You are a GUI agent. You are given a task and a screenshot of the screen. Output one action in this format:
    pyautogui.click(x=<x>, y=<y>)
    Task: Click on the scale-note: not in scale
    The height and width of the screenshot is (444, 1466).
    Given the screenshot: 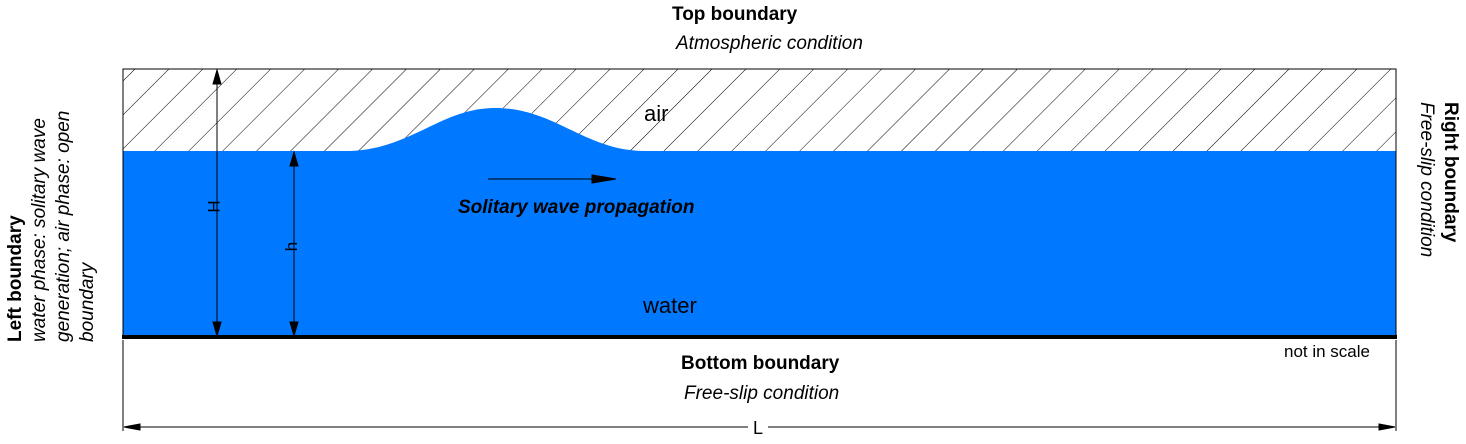 What is the action you would take?
    pyautogui.click(x=1327, y=351)
    